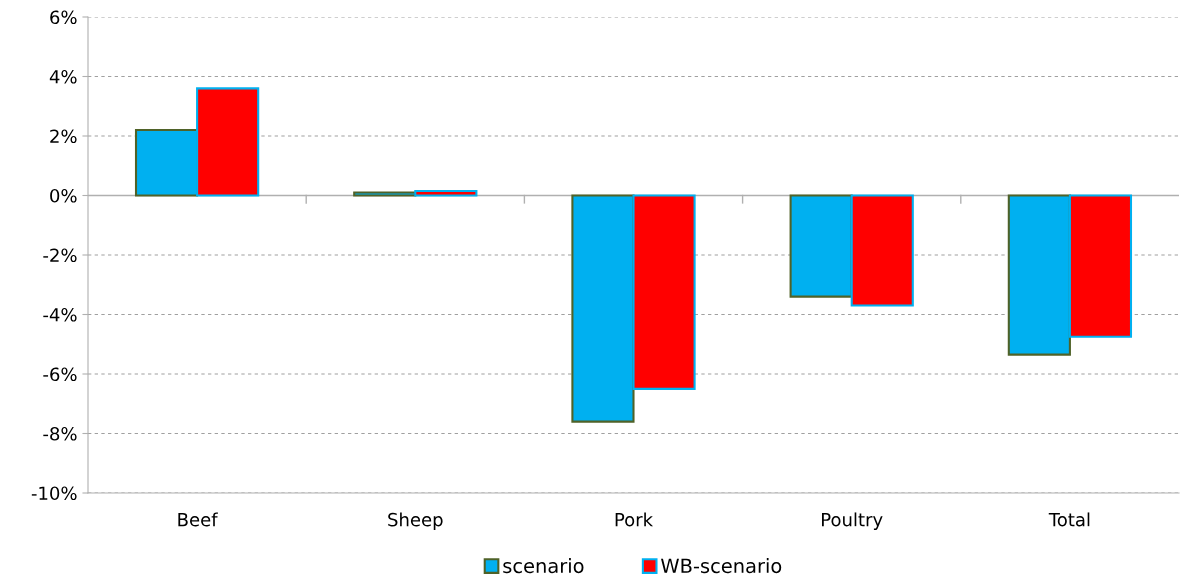 The height and width of the screenshot is (585, 1189). What do you see at coordinates (634, 519) in the screenshot?
I see `x-tick-label: Pork` at bounding box center [634, 519].